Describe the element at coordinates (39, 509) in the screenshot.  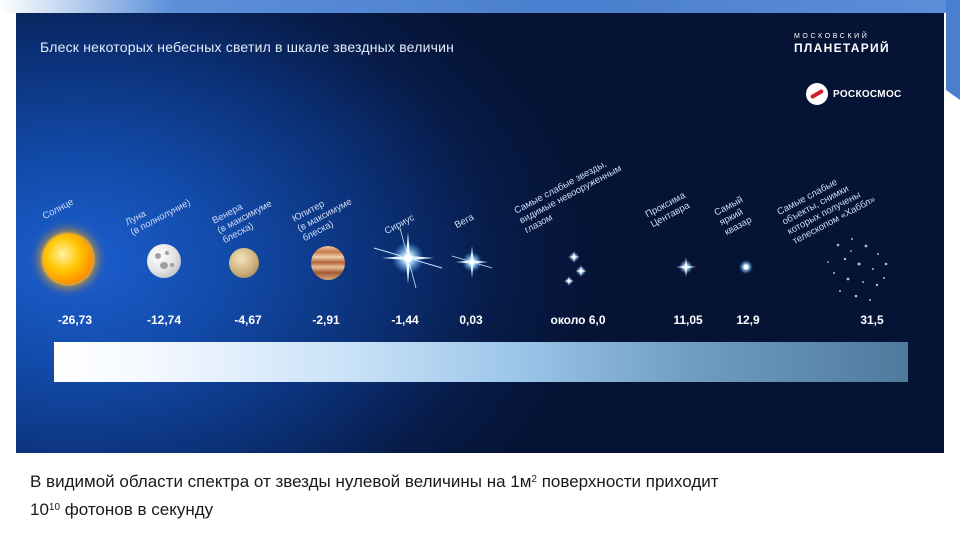
I see `caption-part-3: 10` at that location.